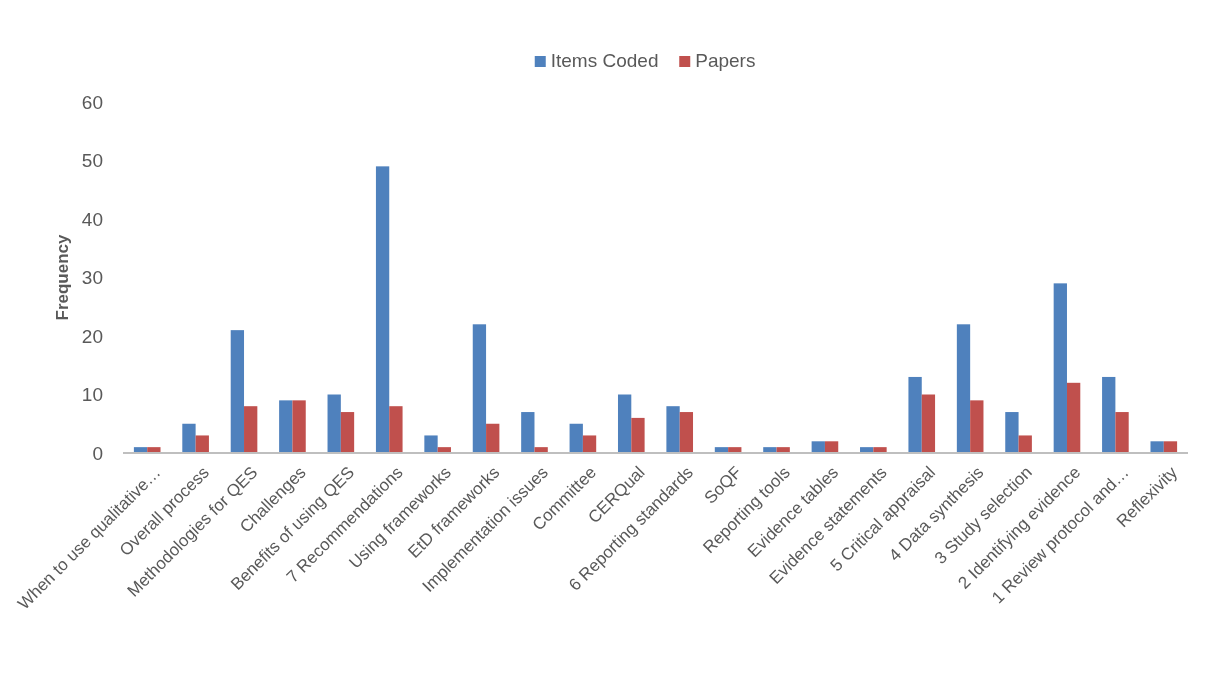 The image size is (1208, 677). I want to click on legend-label: Papers, so click(725, 60).